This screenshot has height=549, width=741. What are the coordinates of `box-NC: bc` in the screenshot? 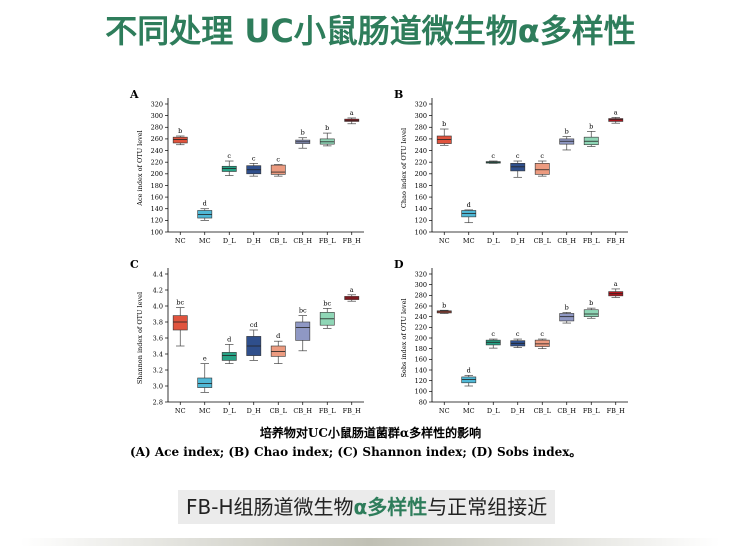 It's located at (180, 323).